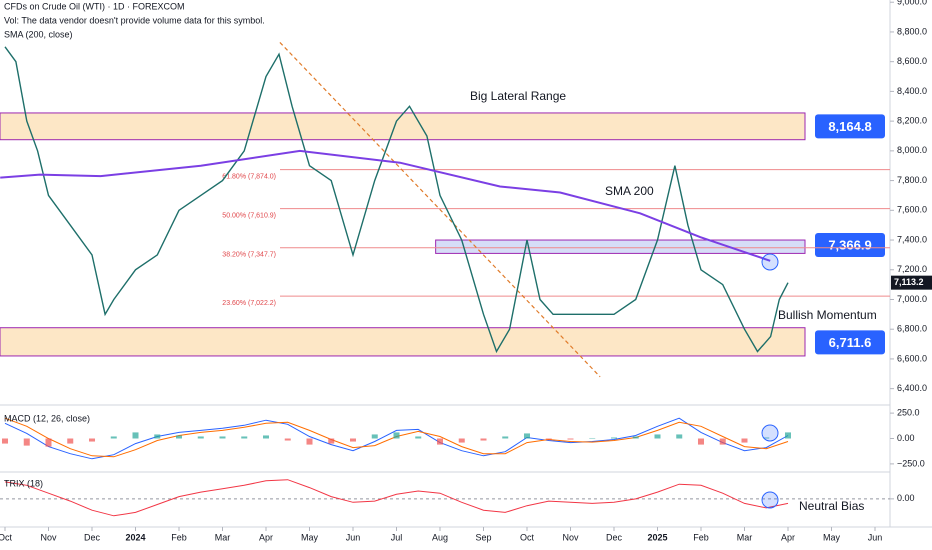  I want to click on annotation: Neutral Bias, so click(831, 506).